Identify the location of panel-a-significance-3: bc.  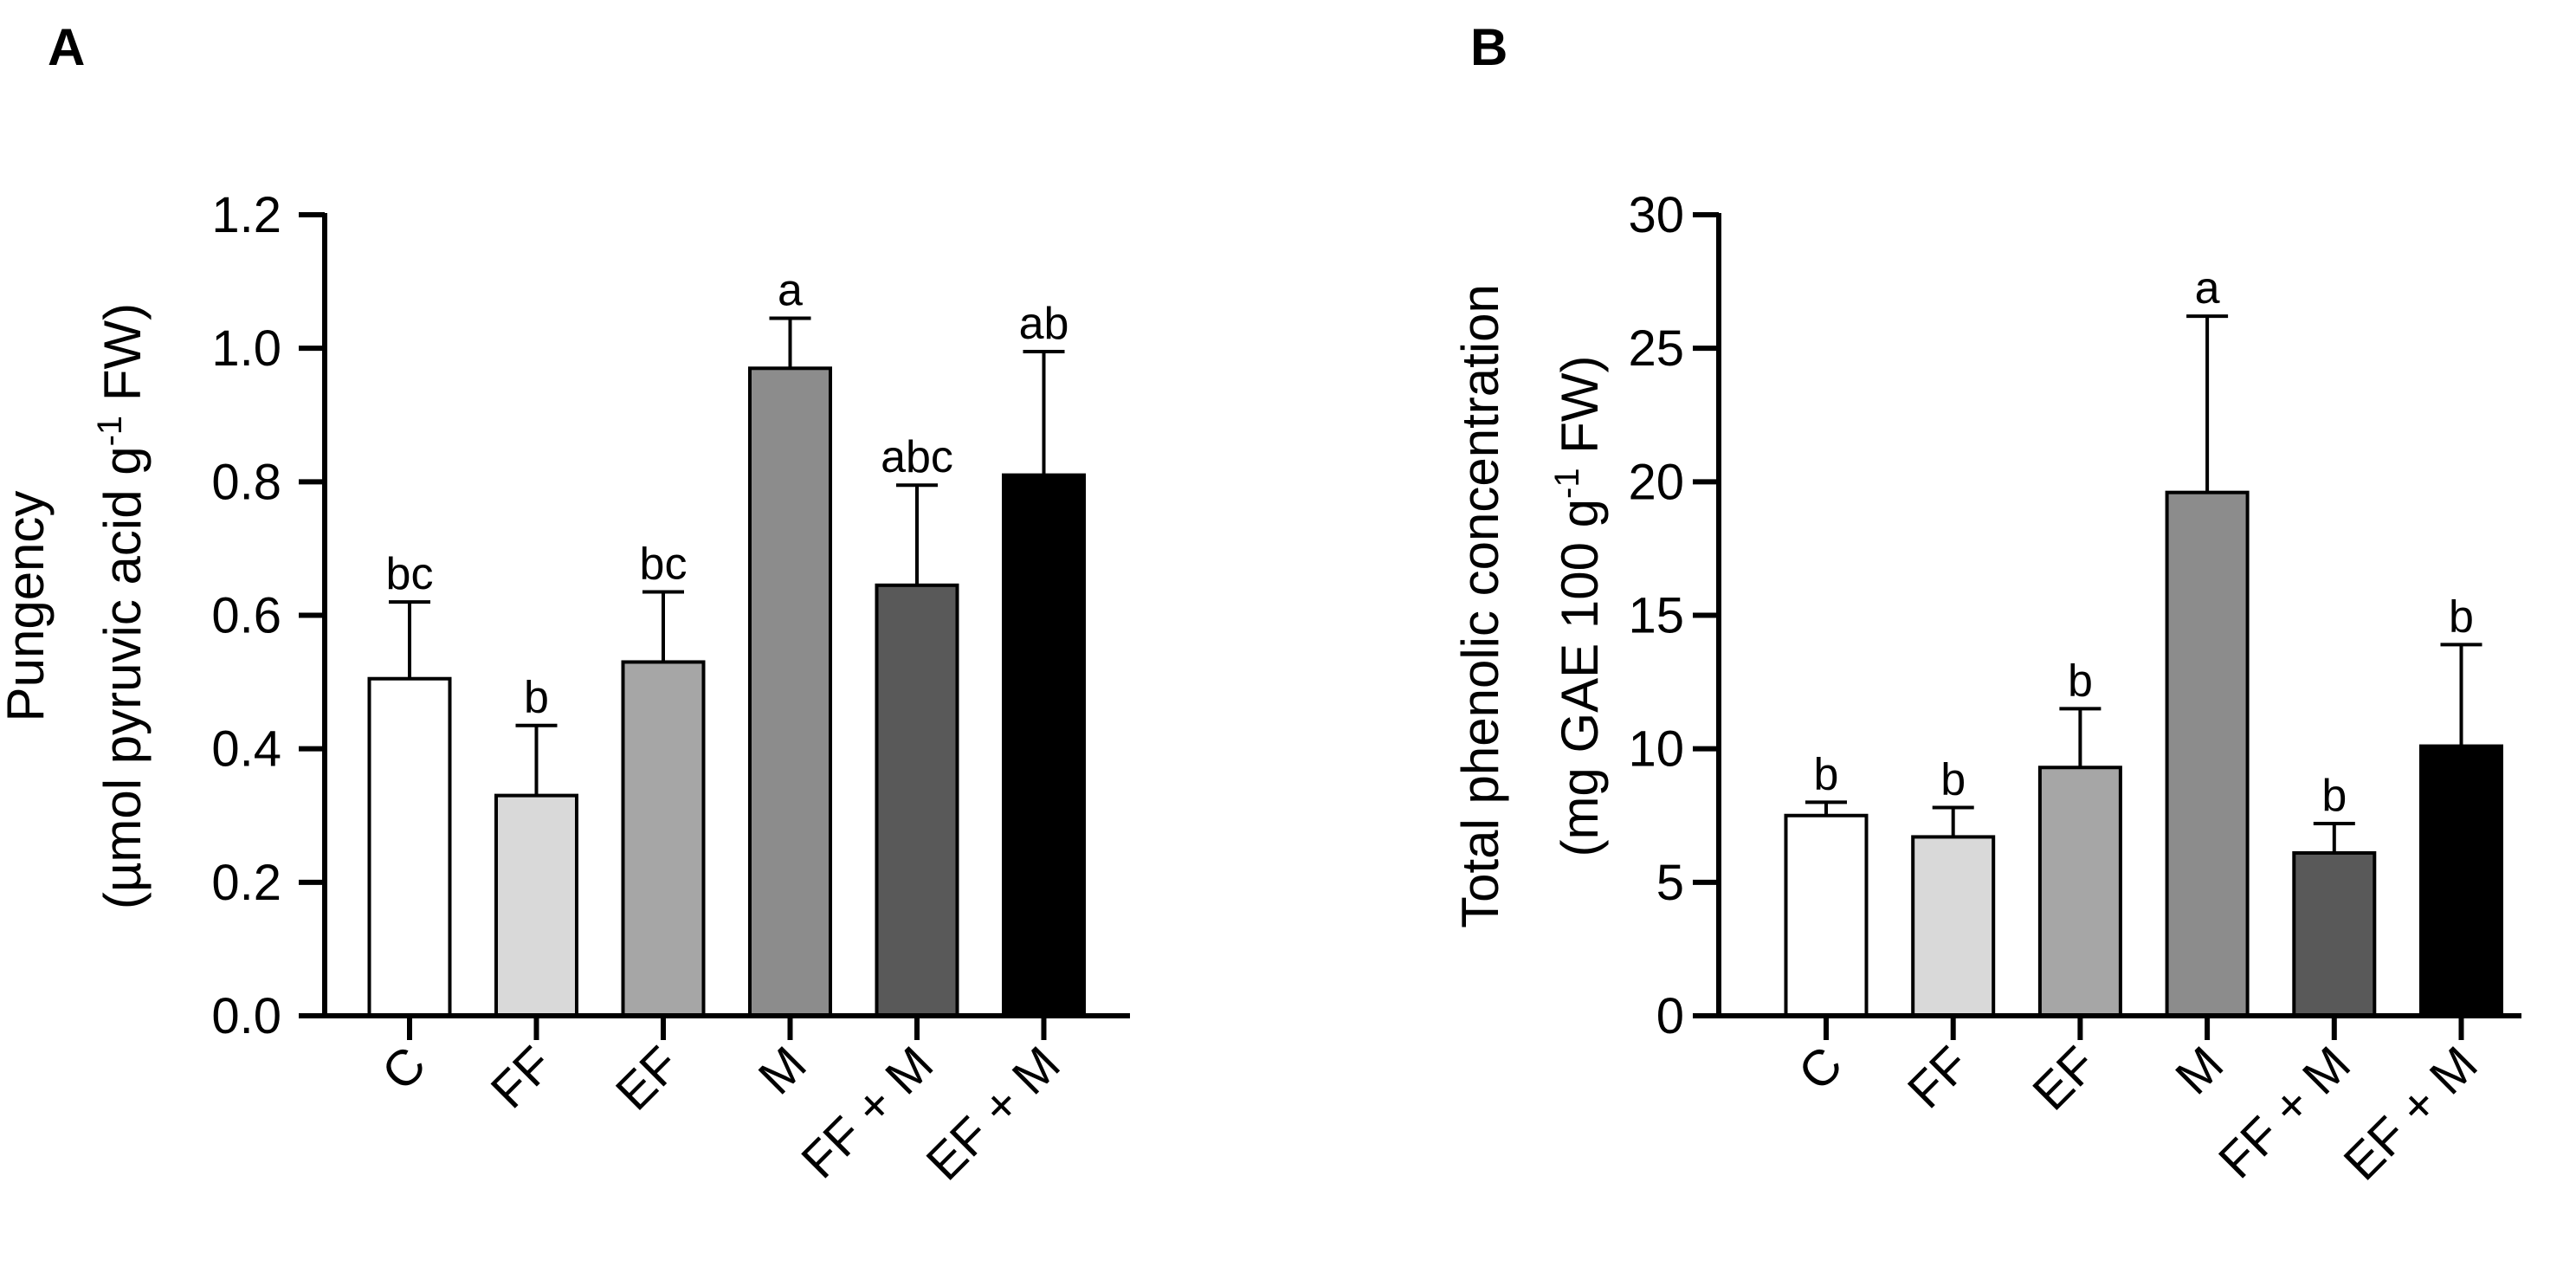
(664, 565).